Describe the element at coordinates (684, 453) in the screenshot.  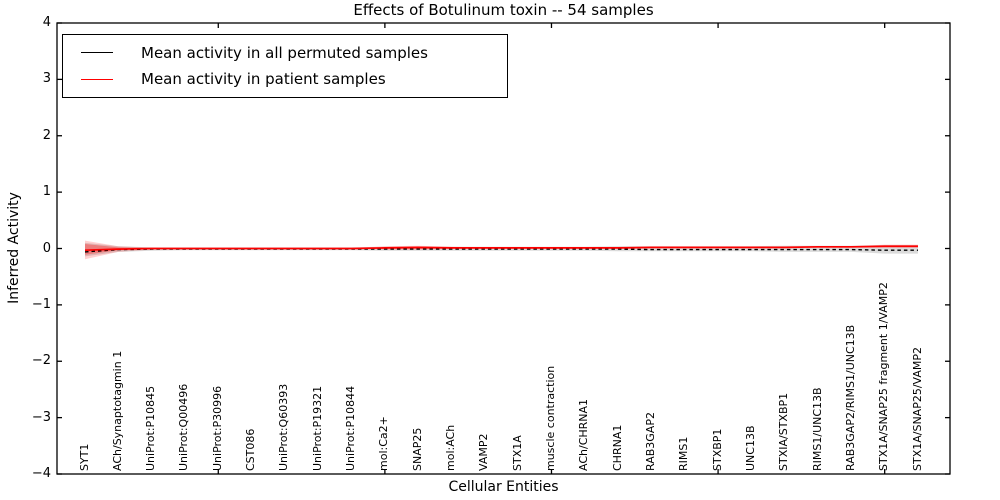
I see `x-category-label: RIMS1` at that location.